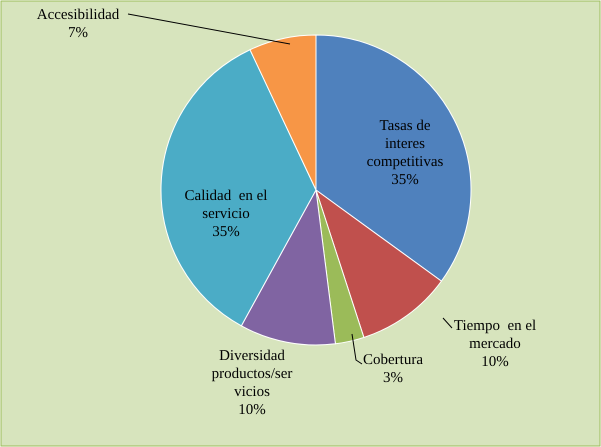 This screenshot has height=447, width=601. Describe the element at coordinates (393, 378) in the screenshot. I see `data-label: 3%` at that location.